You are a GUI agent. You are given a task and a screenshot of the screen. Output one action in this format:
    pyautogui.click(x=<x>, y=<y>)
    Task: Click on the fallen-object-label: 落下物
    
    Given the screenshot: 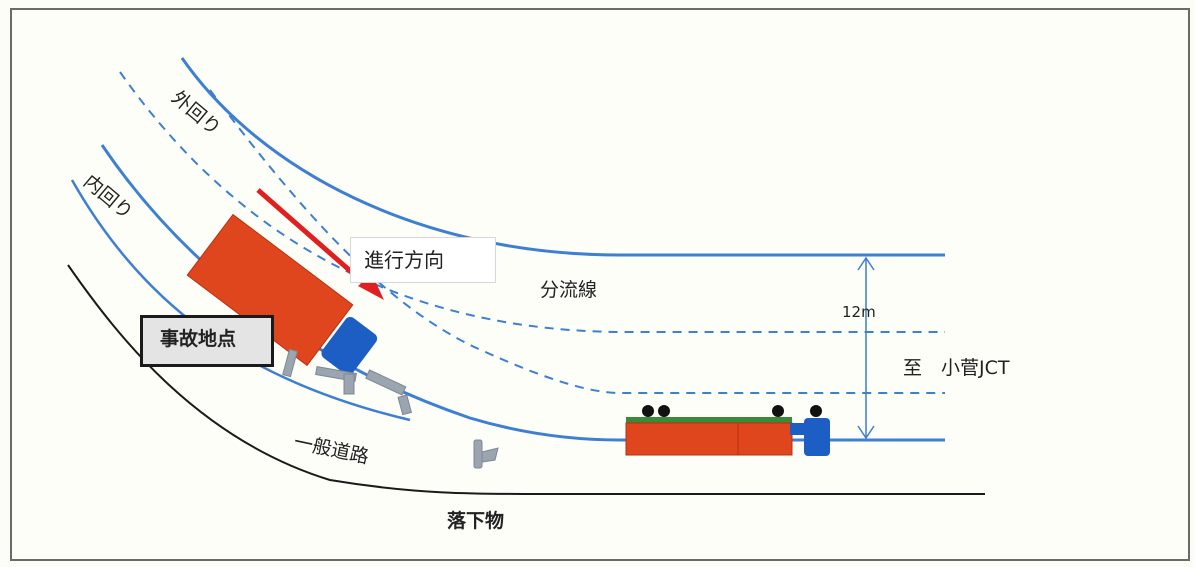 What is the action you would take?
    pyautogui.click(x=476, y=521)
    